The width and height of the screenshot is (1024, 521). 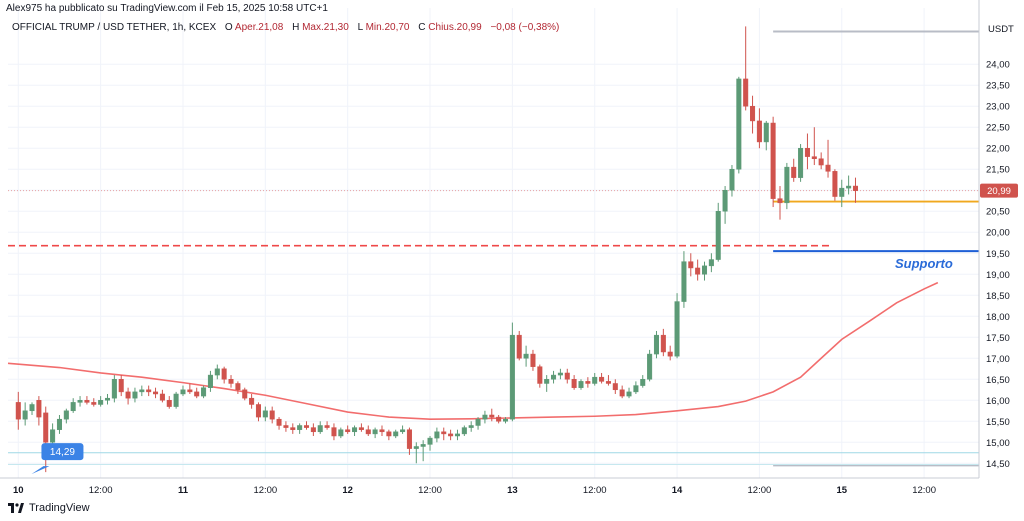 What do you see at coordinates (62, 452) in the screenshot?
I see `low-badge` at bounding box center [62, 452].